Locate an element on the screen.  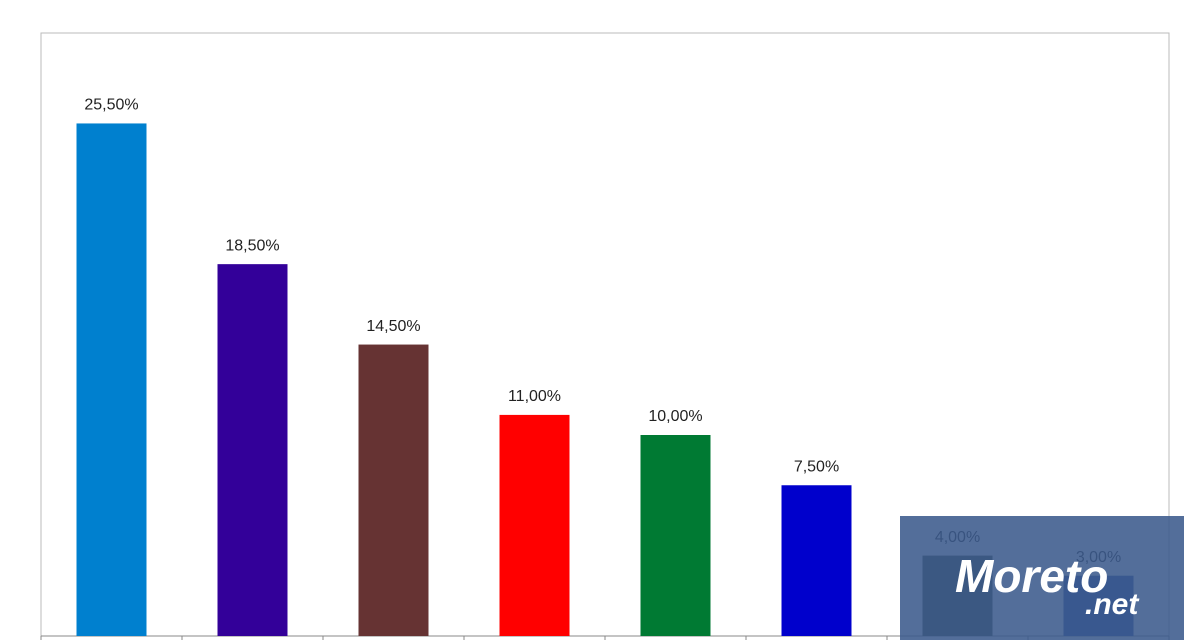
watermark-text: .net is located at coordinates (1112, 604).